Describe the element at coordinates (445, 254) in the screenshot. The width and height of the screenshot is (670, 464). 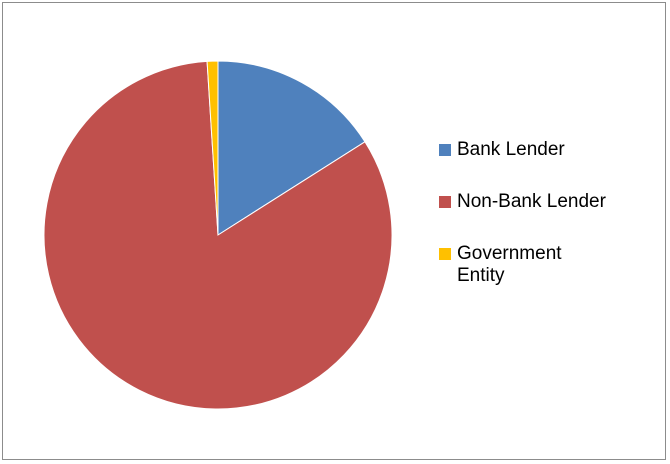
I see `legend-swatch-government-entity` at that location.